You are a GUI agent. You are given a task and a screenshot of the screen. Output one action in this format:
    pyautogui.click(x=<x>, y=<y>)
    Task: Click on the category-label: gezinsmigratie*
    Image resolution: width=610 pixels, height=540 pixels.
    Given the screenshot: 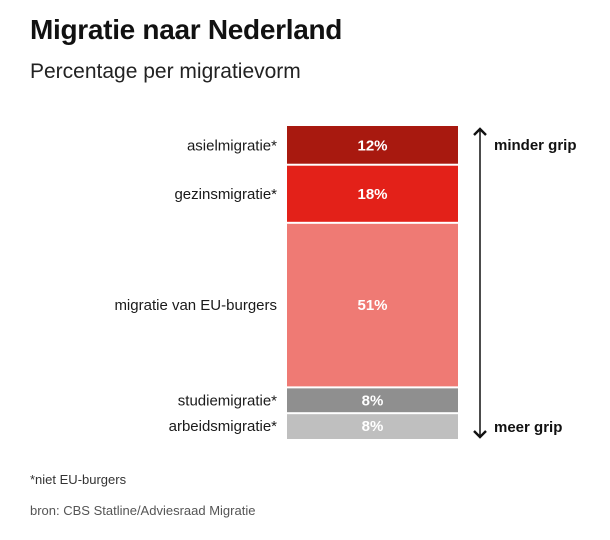 What is the action you would take?
    pyautogui.click(x=225, y=194)
    